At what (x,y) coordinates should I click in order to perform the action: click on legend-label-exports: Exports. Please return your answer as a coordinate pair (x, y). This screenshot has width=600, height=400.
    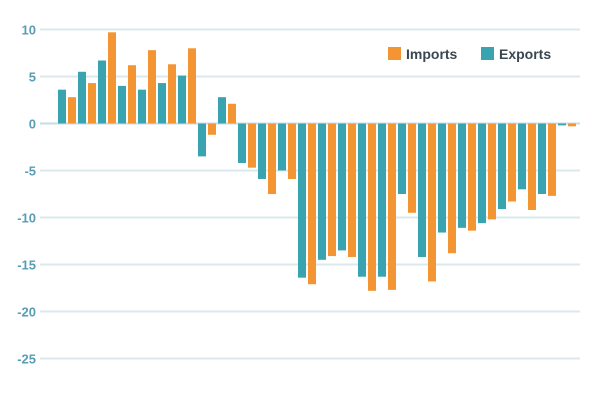
    Looking at the image, I should click on (525, 54).